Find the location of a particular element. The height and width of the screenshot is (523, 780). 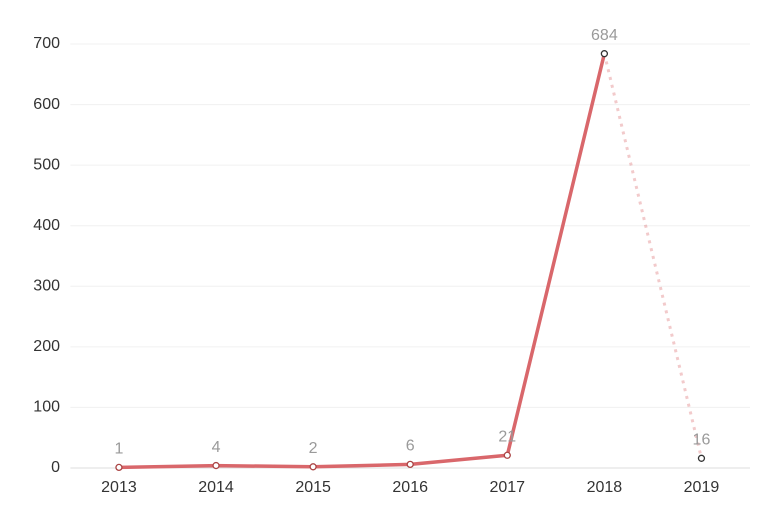

x-tick-label: 2019 is located at coordinates (702, 487).